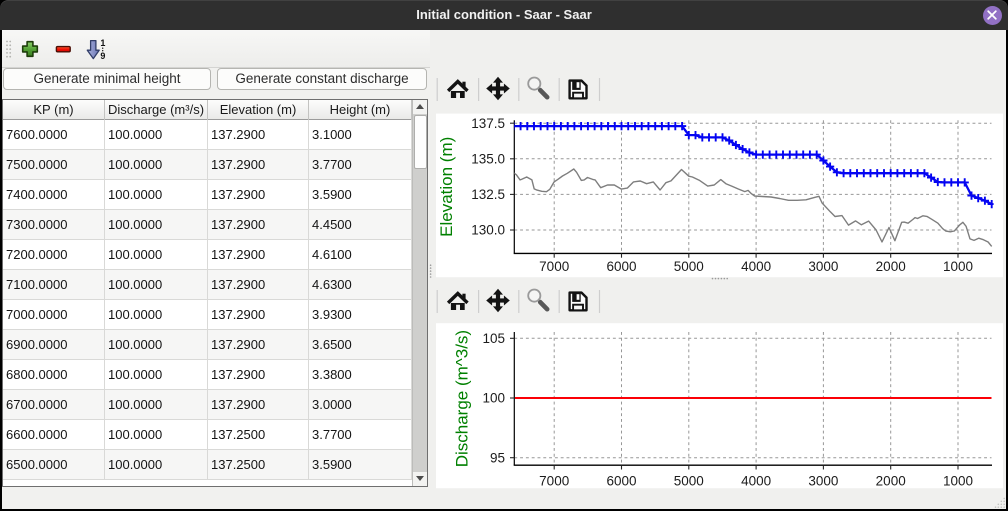 Image resolution: width=1008 pixels, height=511 pixels. I want to click on svg-text: 100, so click(493, 398).